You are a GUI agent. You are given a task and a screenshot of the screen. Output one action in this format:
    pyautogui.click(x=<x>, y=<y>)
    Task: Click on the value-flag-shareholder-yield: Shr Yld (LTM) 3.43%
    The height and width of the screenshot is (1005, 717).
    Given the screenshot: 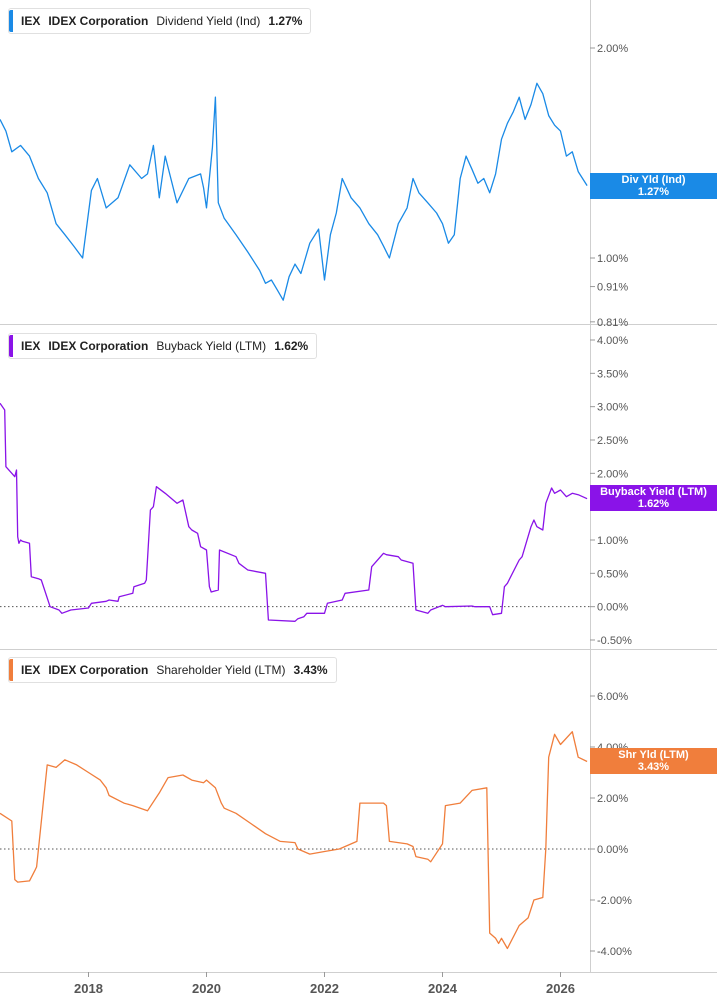 What is the action you would take?
    pyautogui.click(x=653, y=761)
    